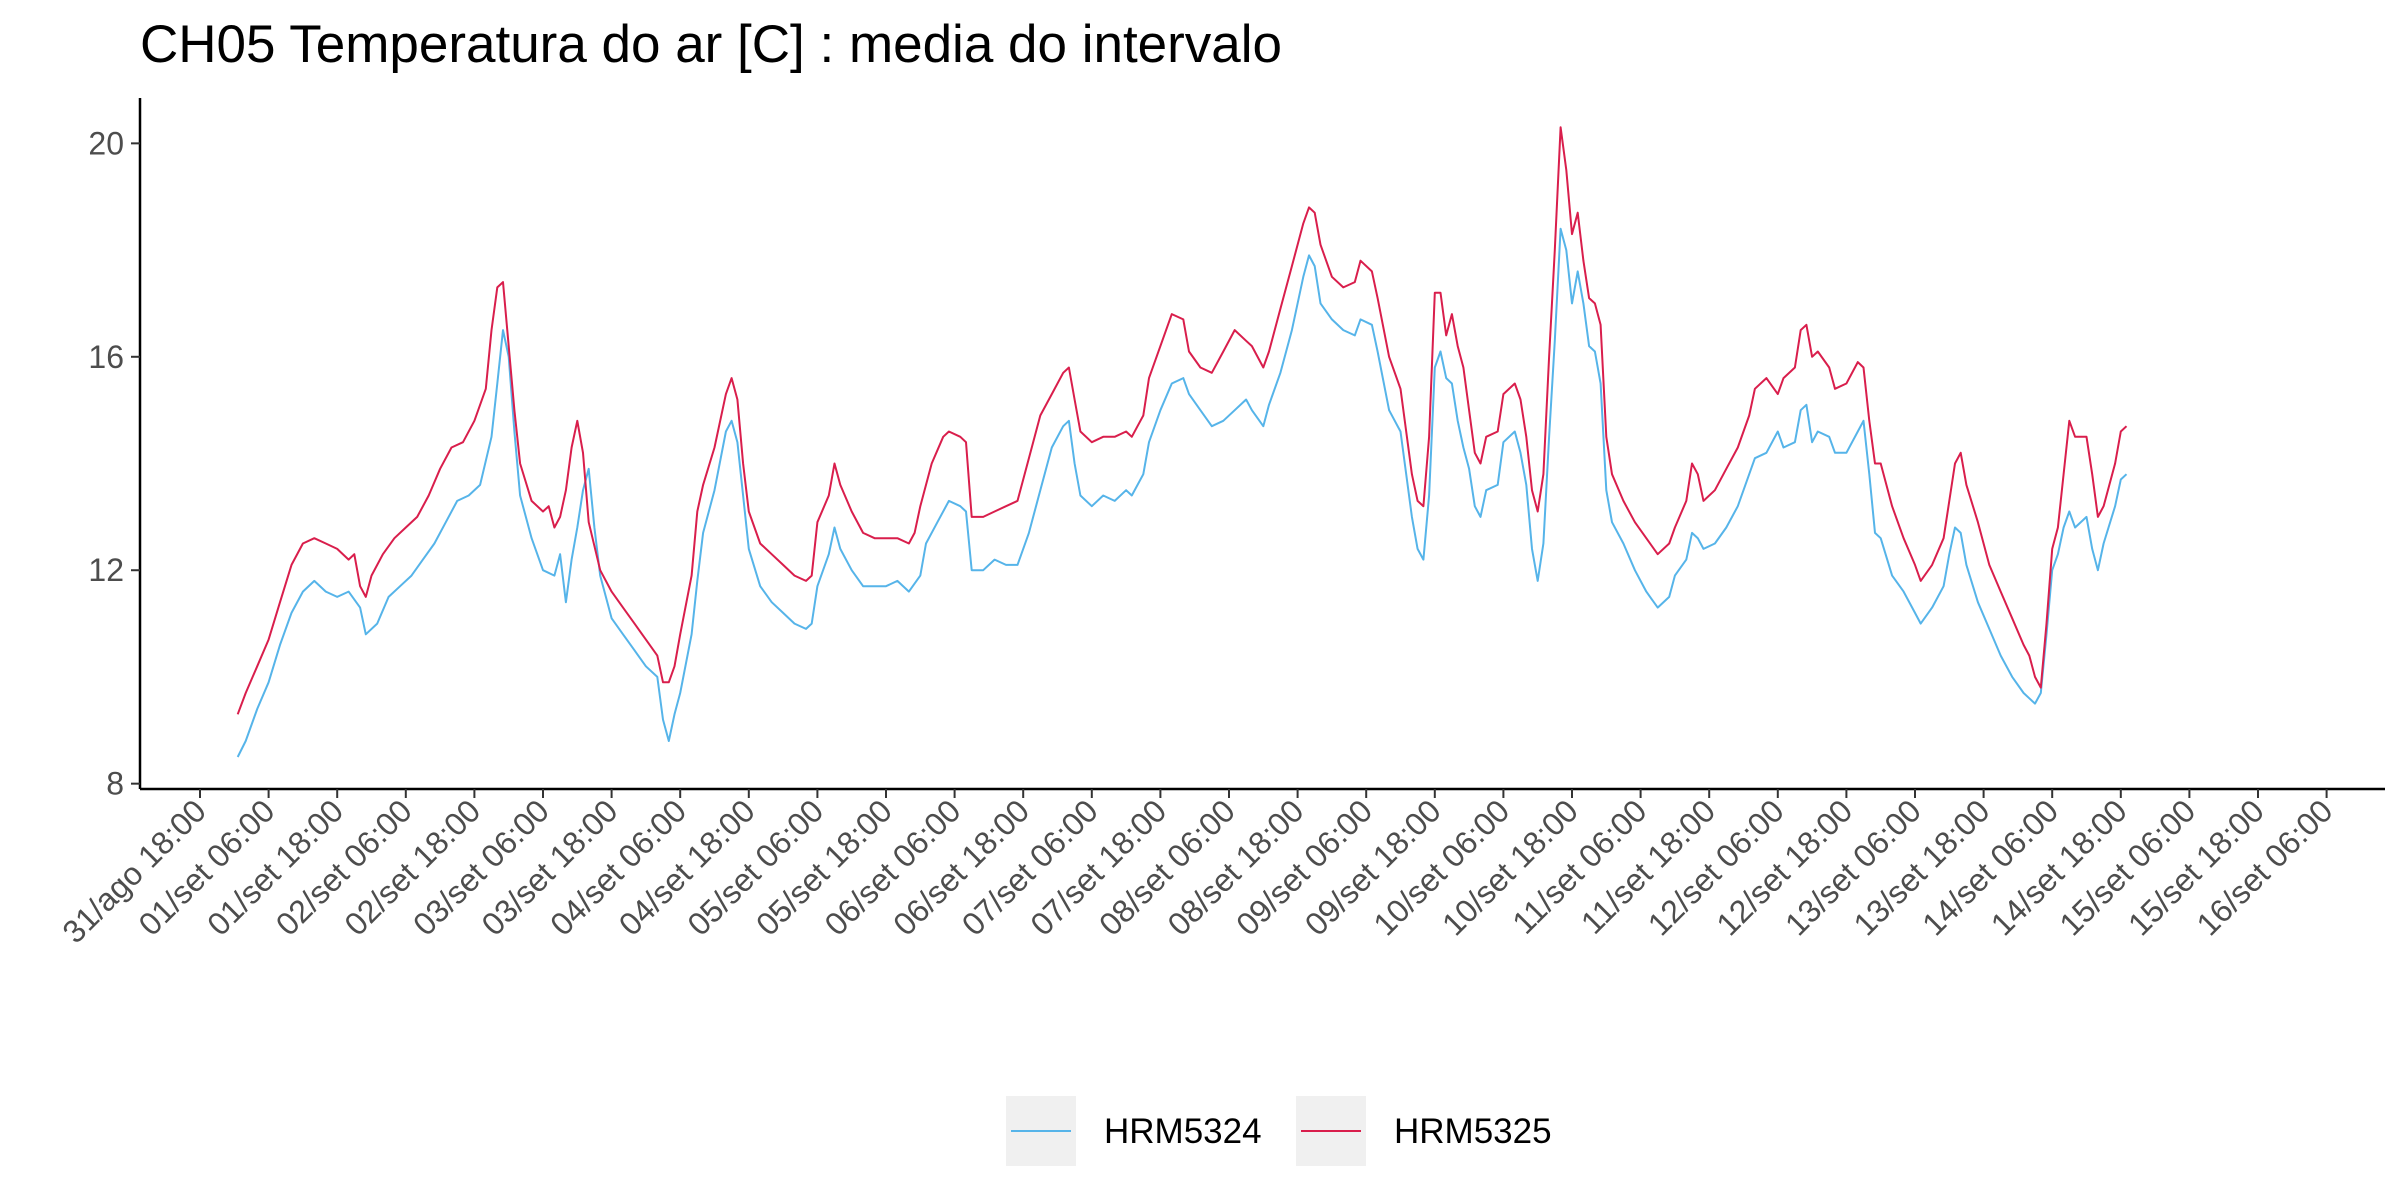 This screenshot has width=2400, height=1200. Describe the element at coordinates (1473, 1131) in the screenshot. I see `legend-label-hrm5325: HRM5325` at that location.